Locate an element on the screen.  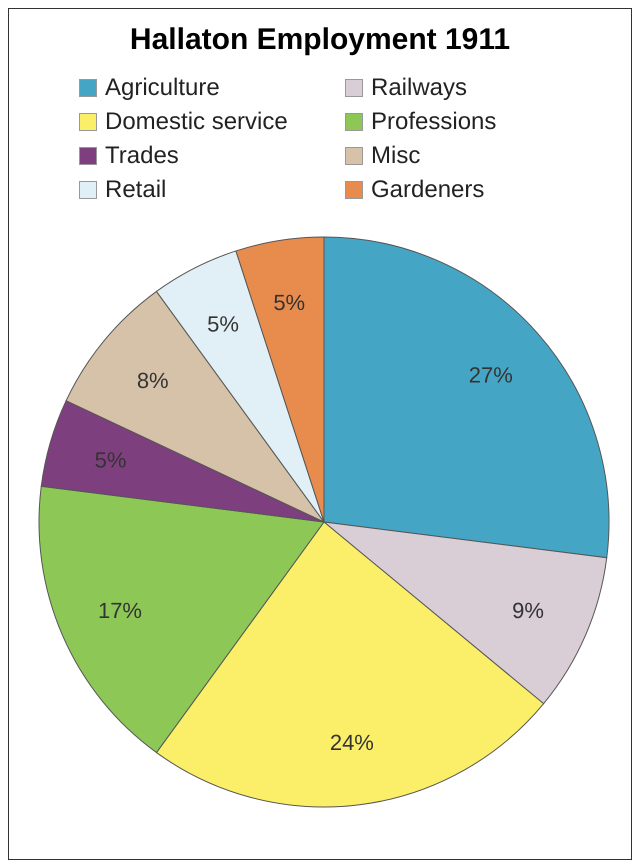
legend-label: Domestic service is located at coordinates (196, 122).